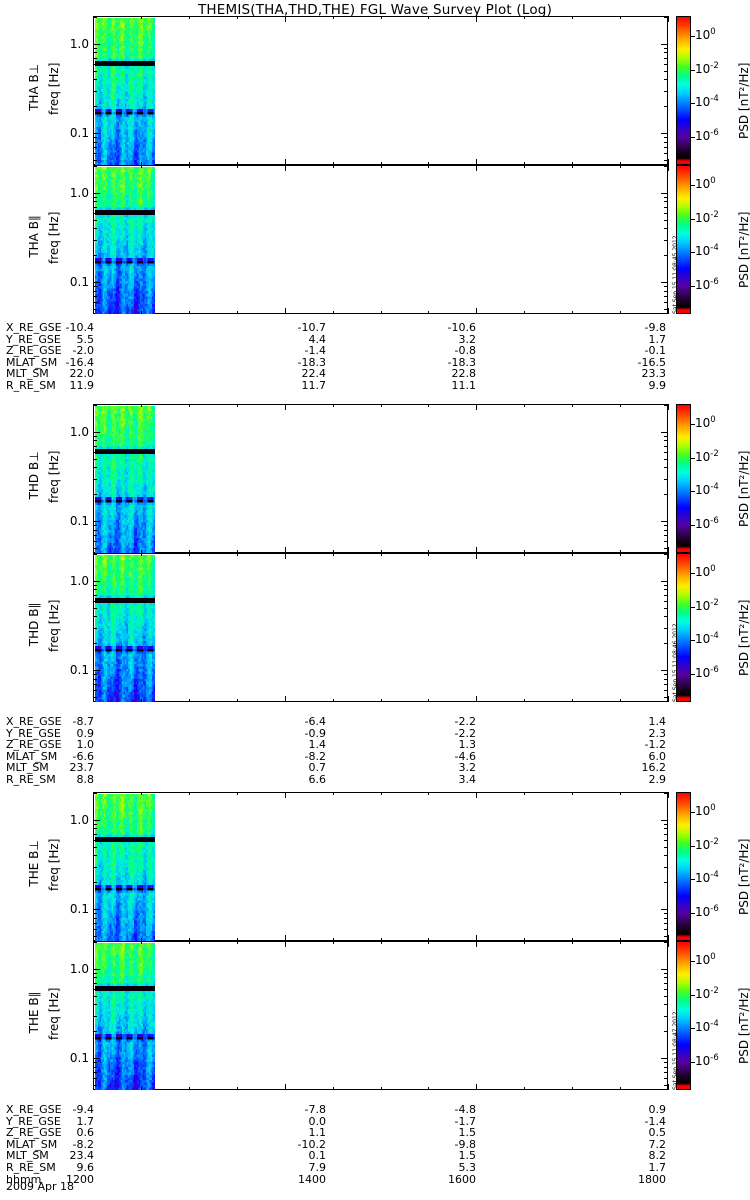 Image resolution: width=750 pixels, height=1200 pixels. What do you see at coordinates (657, 779) in the screenshot?
I see `ephemeris-value: 2.9` at bounding box center [657, 779].